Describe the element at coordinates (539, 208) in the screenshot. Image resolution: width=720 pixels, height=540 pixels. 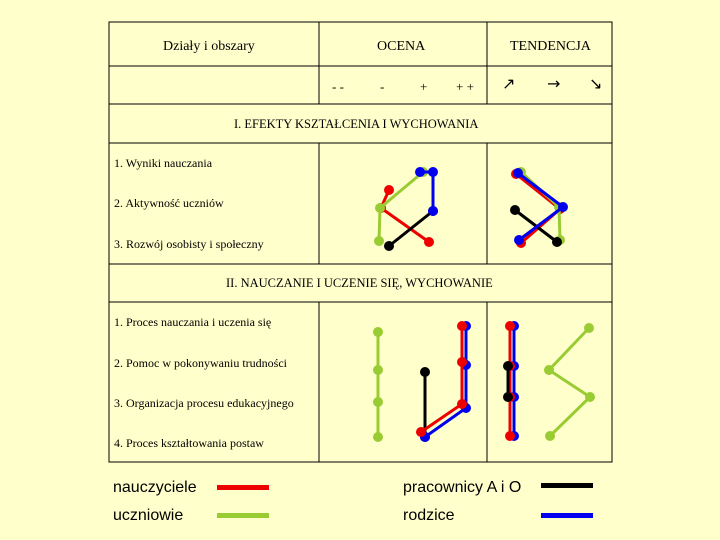
I see `series-line-nauczyciele` at that location.